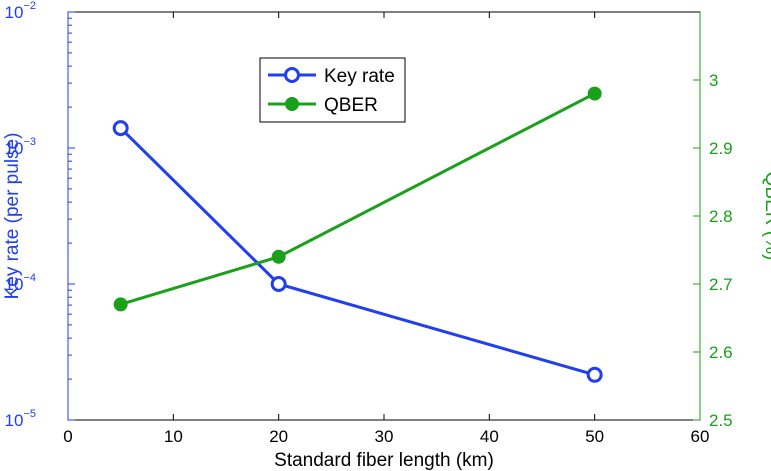  I want to click on right-y-tick-label: 2.6, so click(721, 352).